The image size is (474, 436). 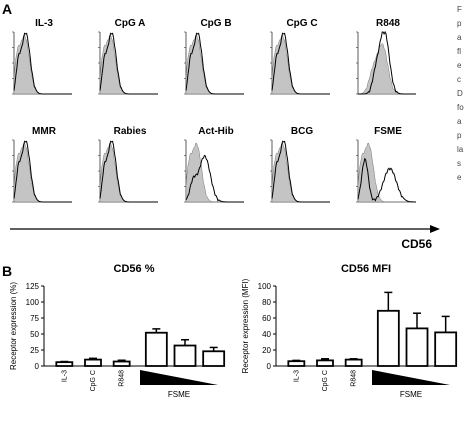 What do you see at coordinates (33, 286) in the screenshot?
I see `y-tick-label: 125` at bounding box center [33, 286].